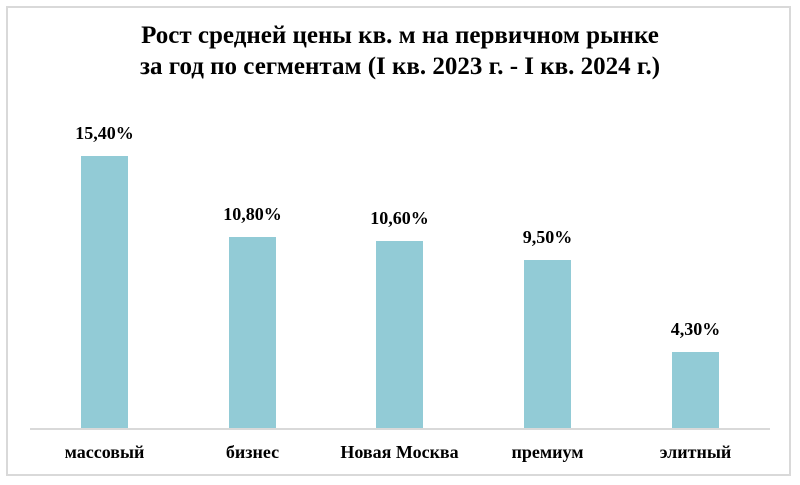  I want to click on data-label: 10,80%, so click(252, 214).